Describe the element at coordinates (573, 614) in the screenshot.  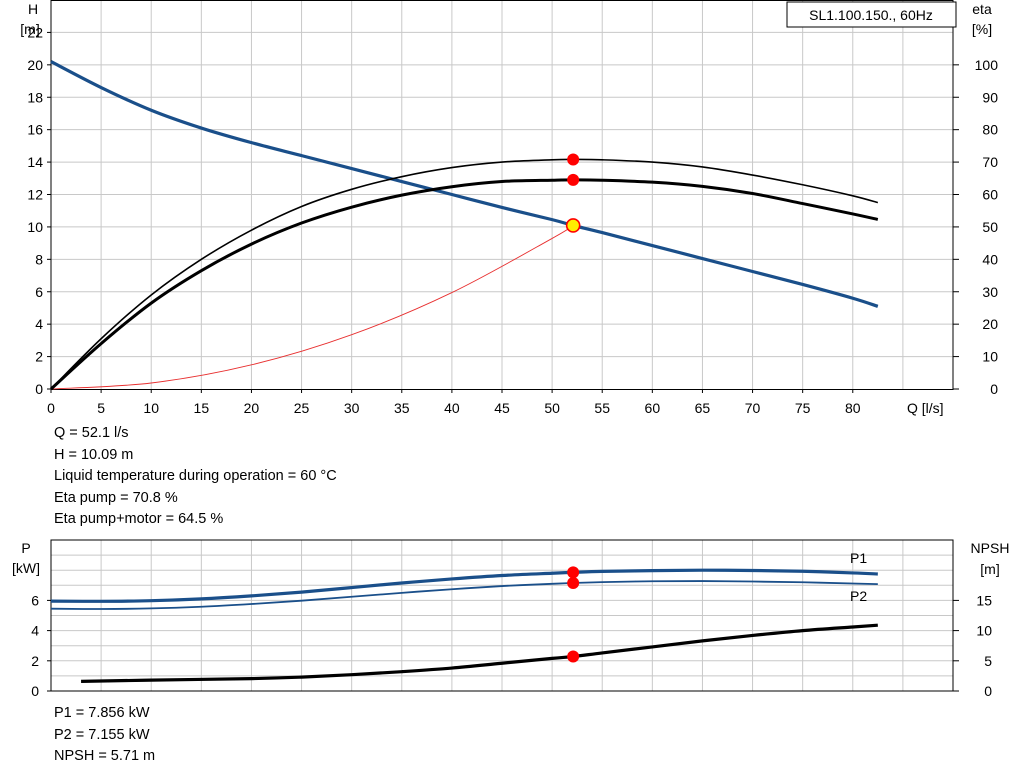
I see `lower-plot-markers` at that location.